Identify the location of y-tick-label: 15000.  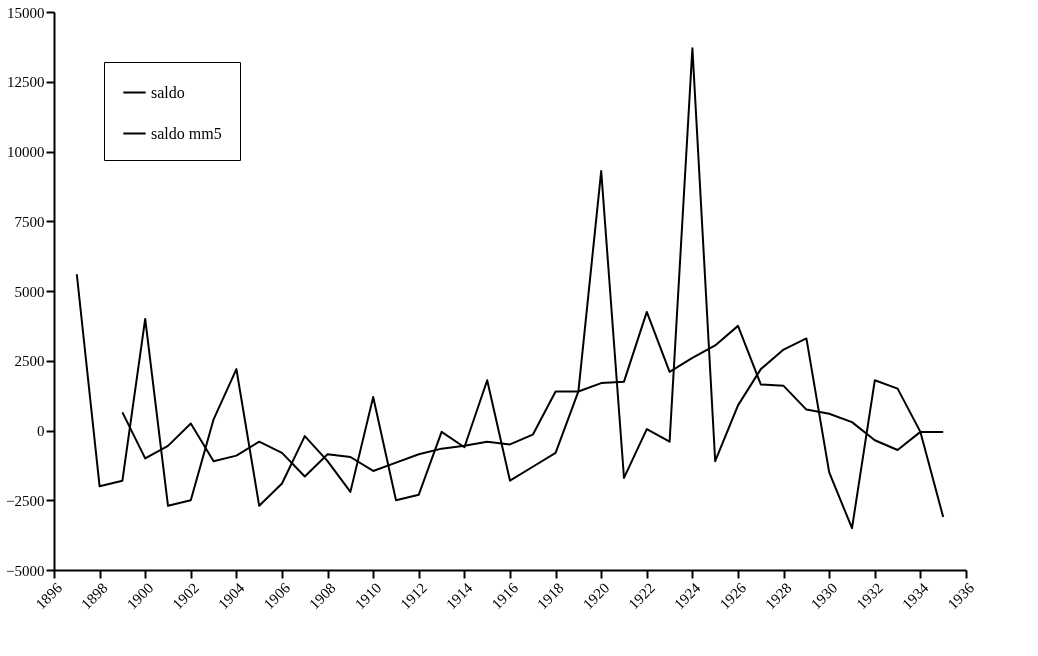
(26, 12).